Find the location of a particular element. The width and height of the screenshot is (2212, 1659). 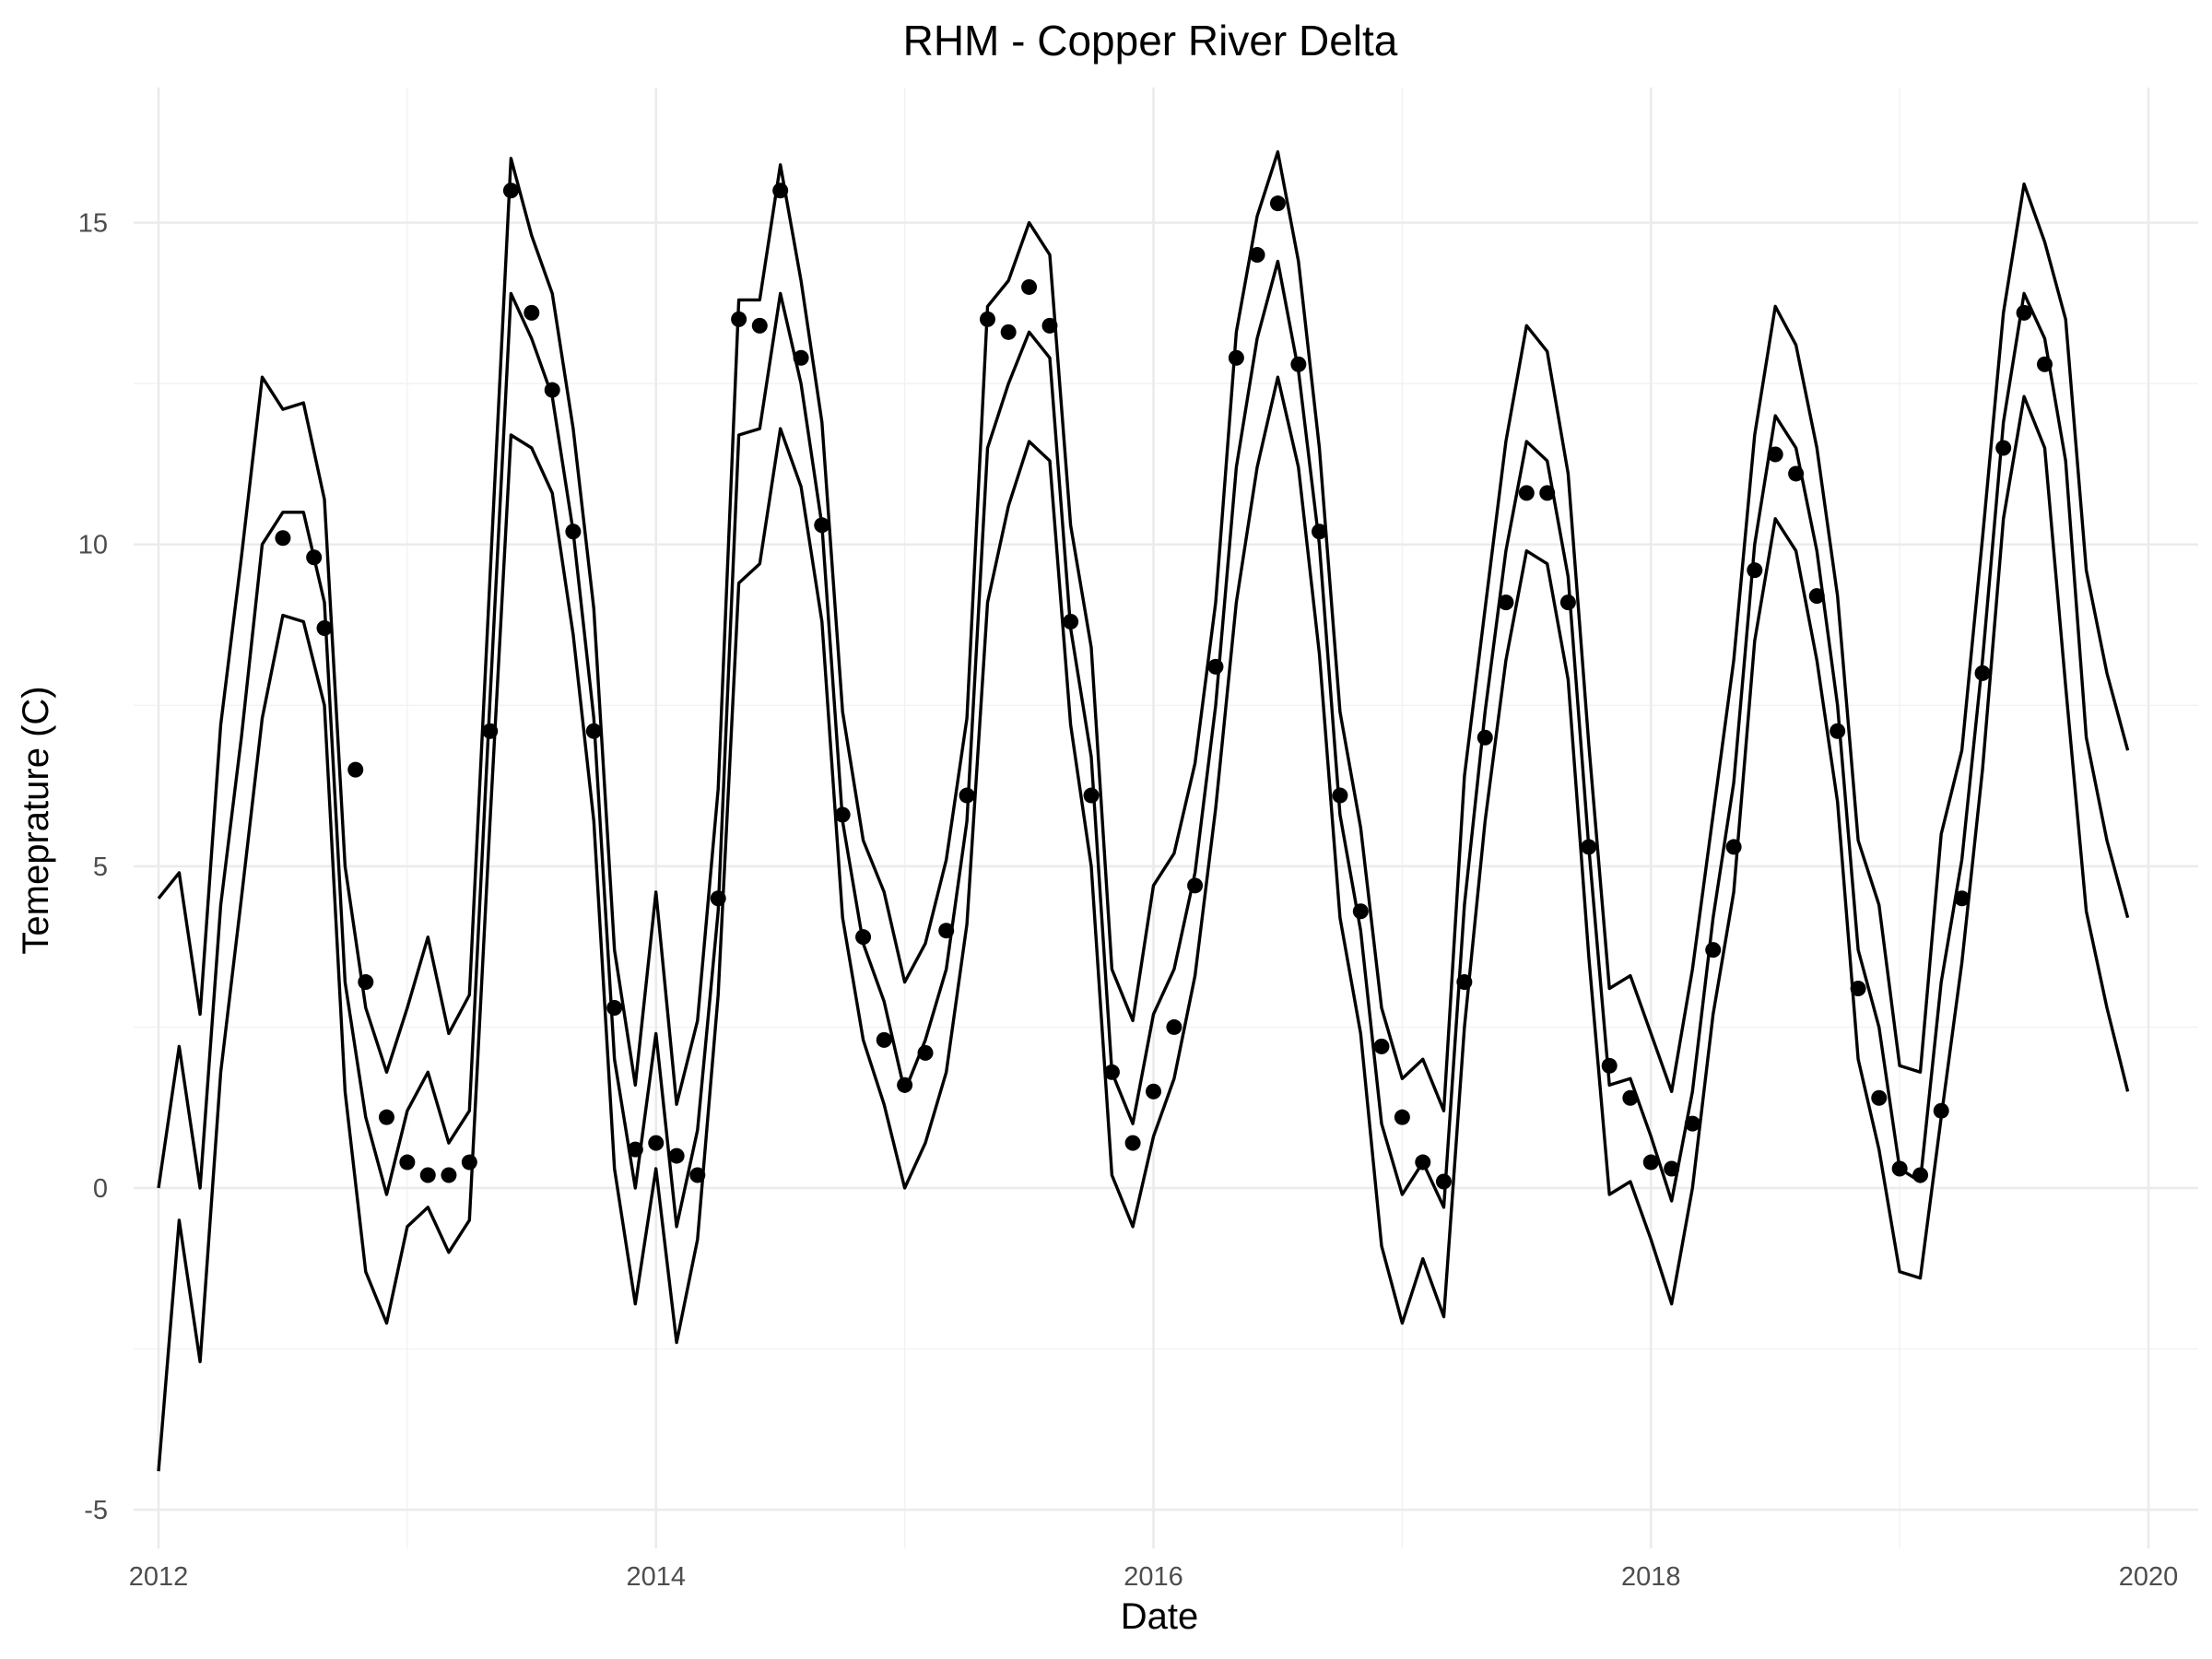

x-tick-label: 2012 is located at coordinates (159, 1577).